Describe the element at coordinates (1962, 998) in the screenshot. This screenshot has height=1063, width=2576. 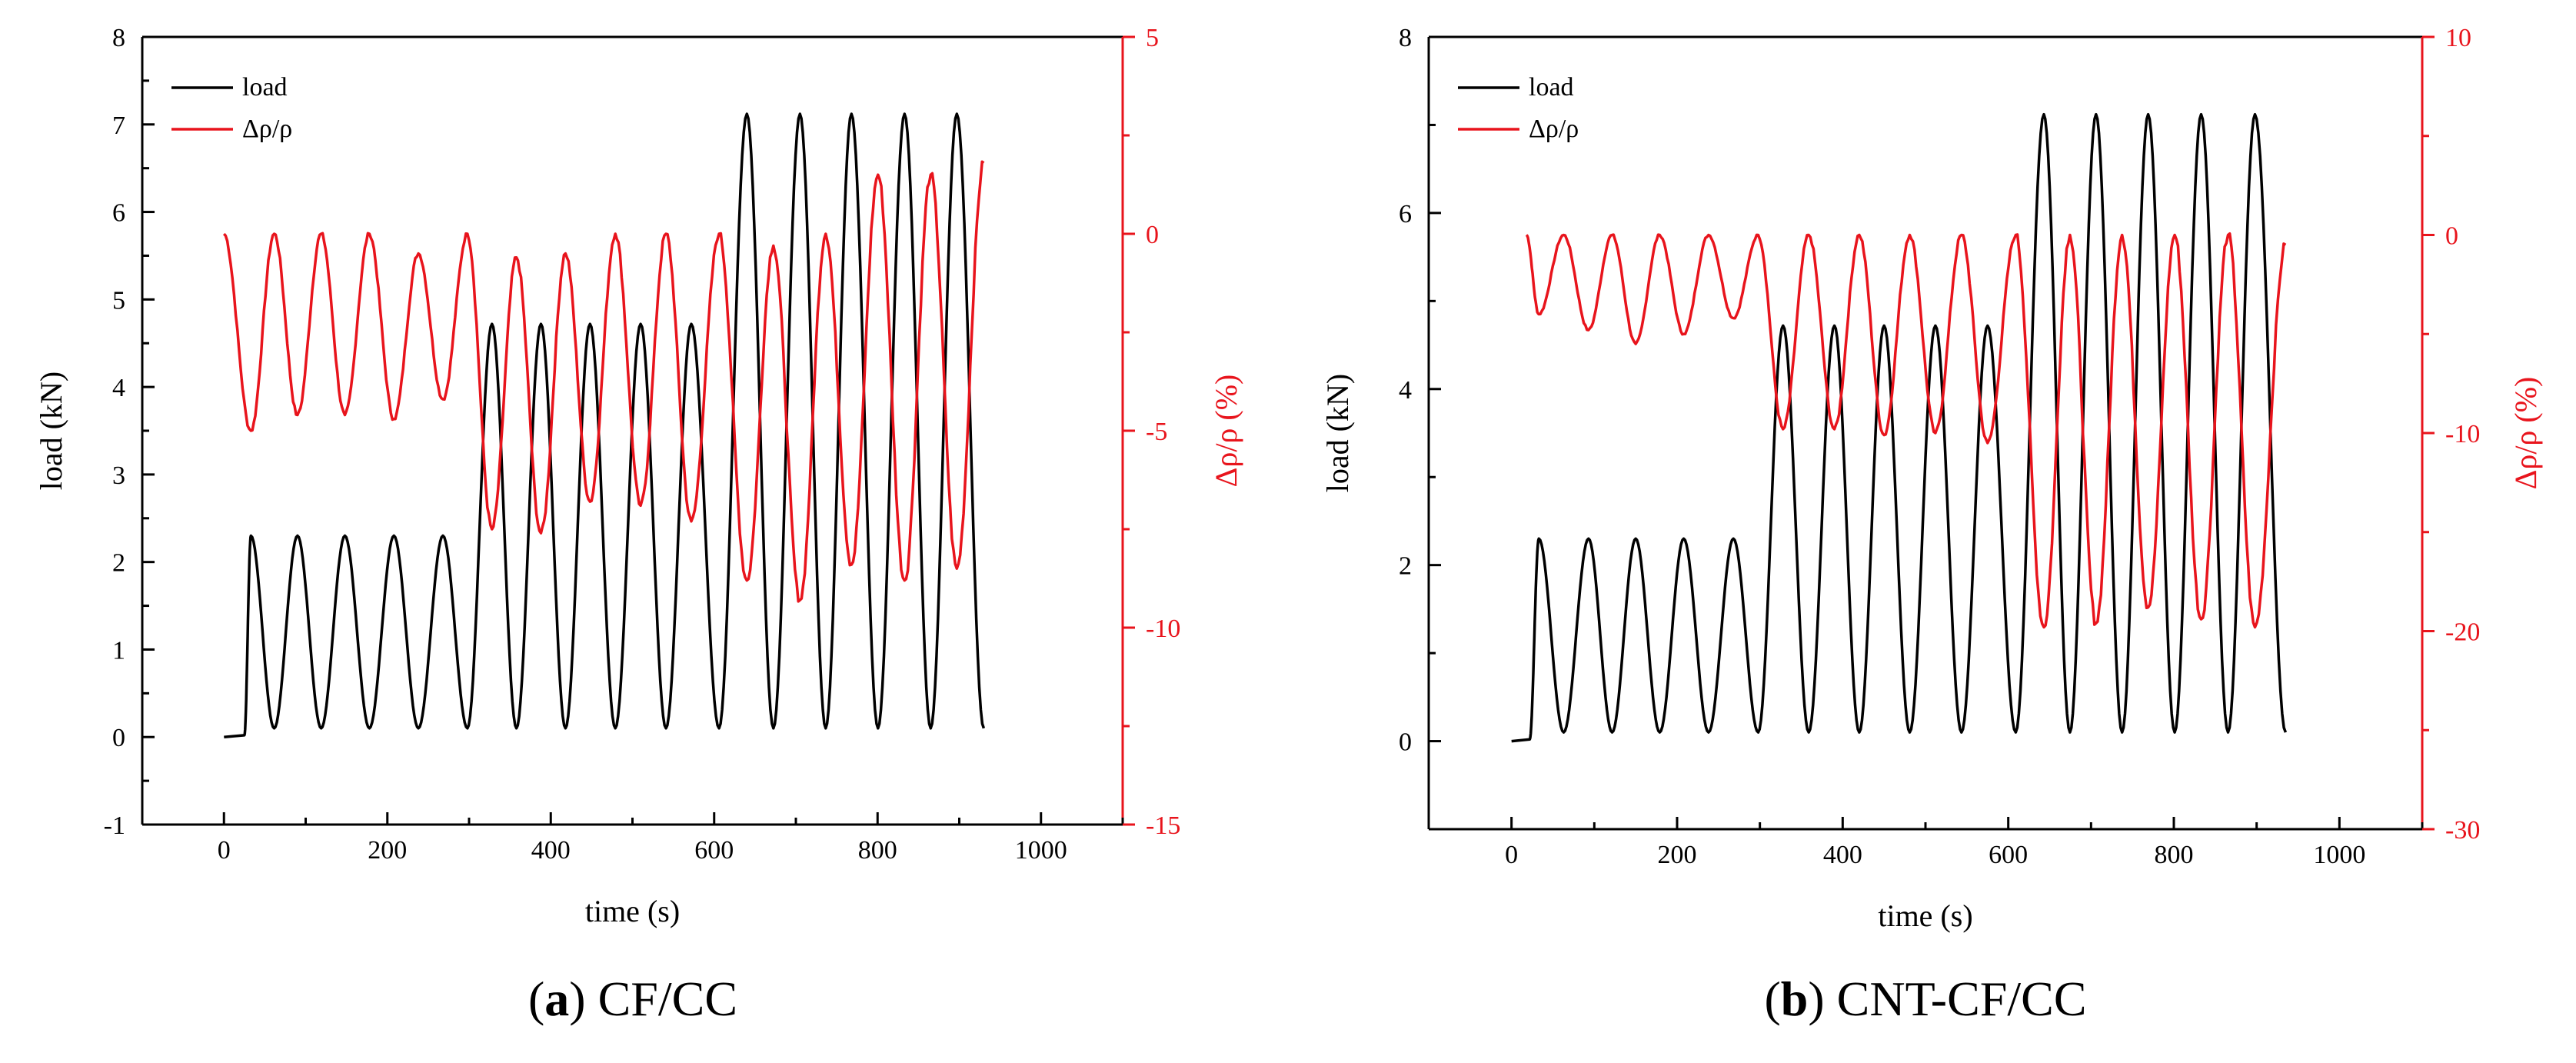
I see `caption-text: CNT-CF/CC` at that location.